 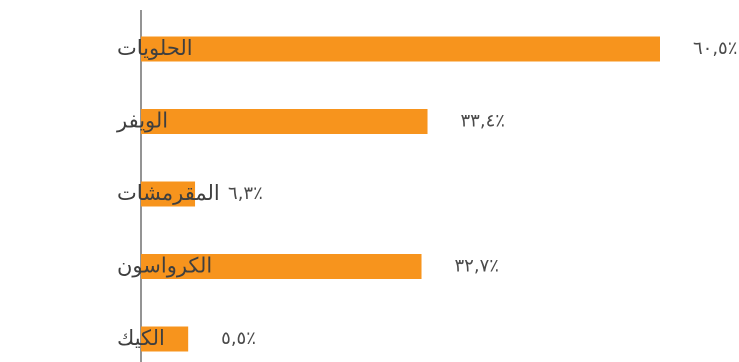 I want to click on category-label-1: الويفر, so click(x=142, y=121).